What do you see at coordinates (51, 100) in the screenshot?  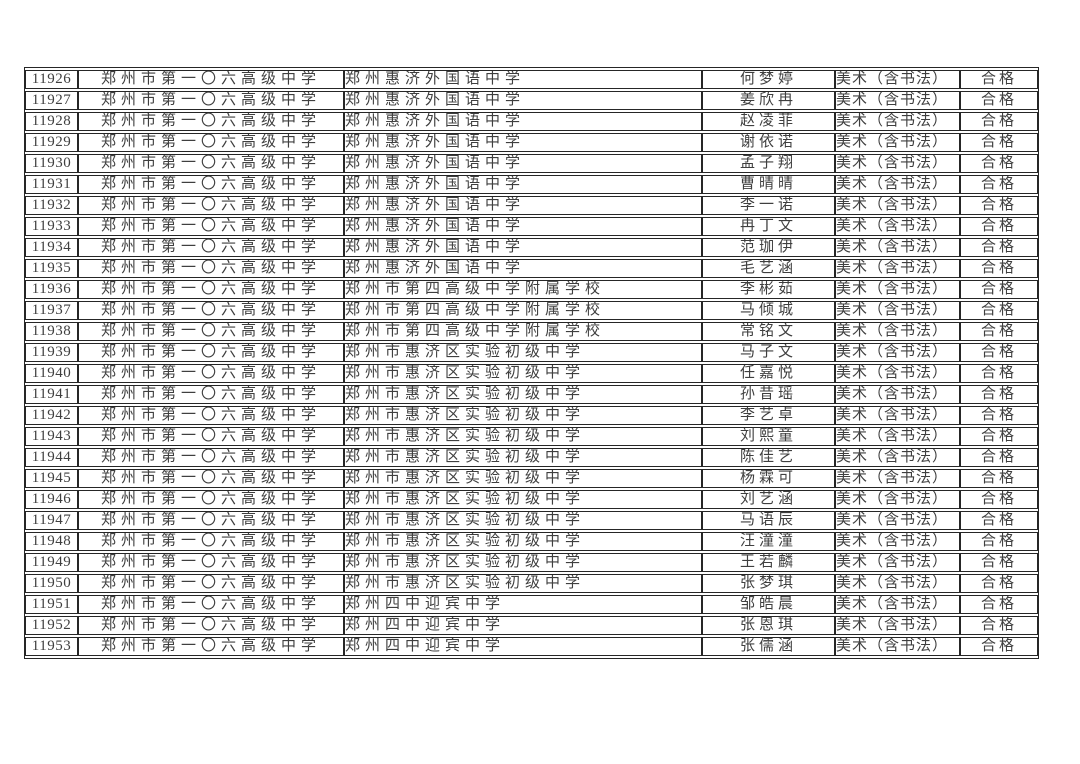 I see `cell-exam-id: 11927` at bounding box center [51, 100].